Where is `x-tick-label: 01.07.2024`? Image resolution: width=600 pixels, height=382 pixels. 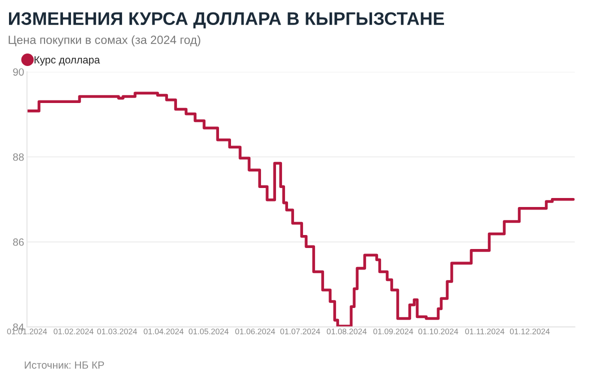
x-tick-label: 01.07.2024 is located at coordinates (300, 331).